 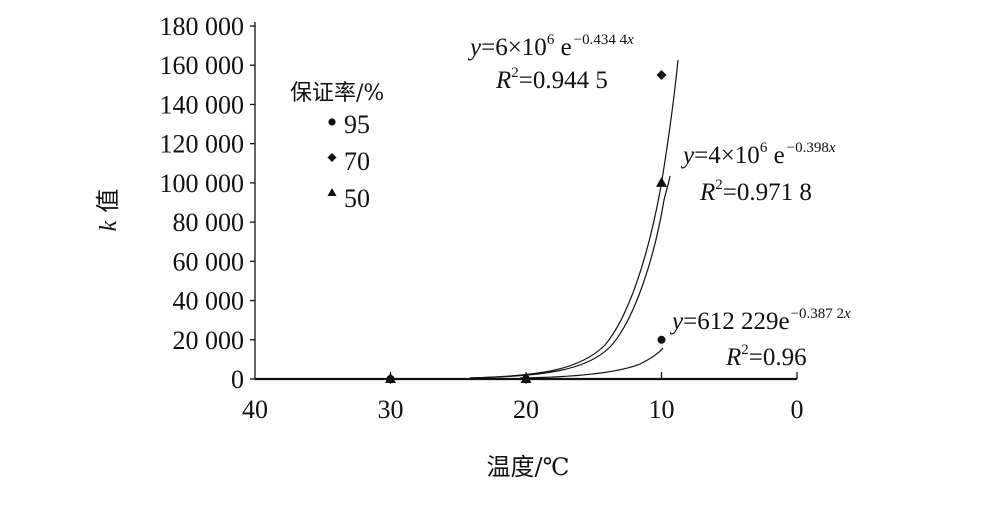 I want to click on x-axis-ticks: 40 30 20 10 0, so click(x=523, y=398).